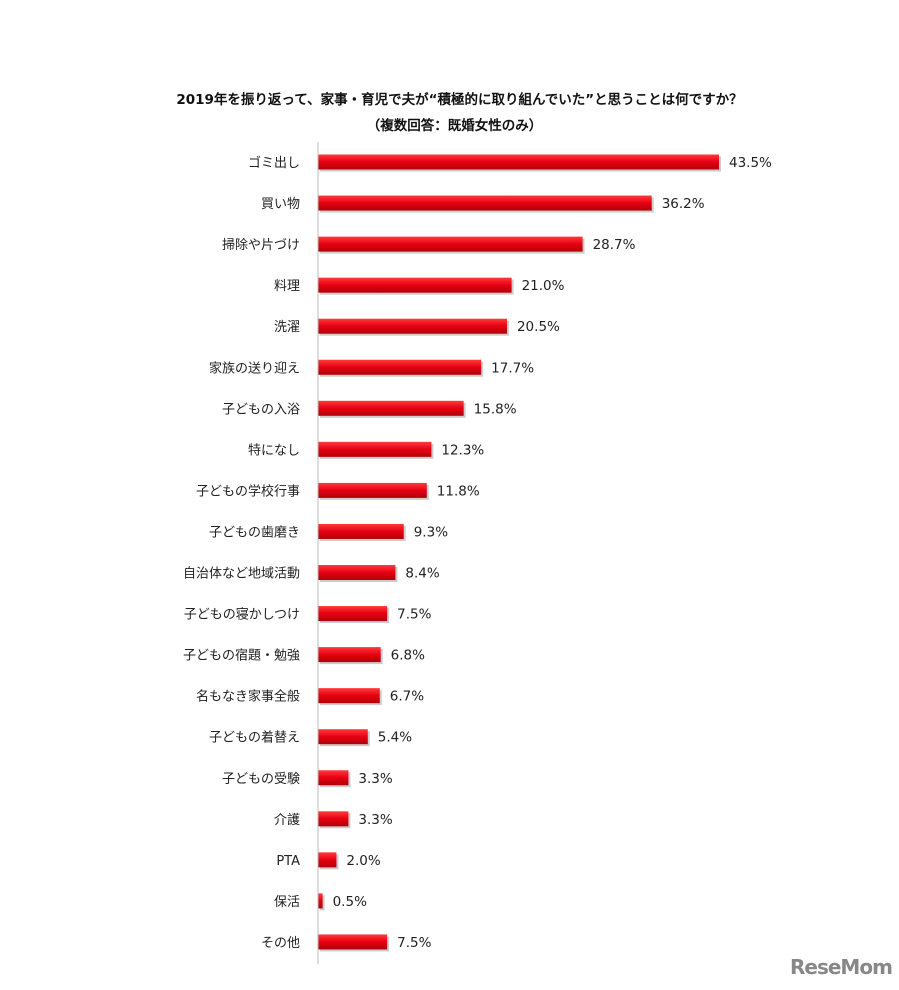 This screenshot has height=990, width=899. I want to click on category-label: 家族の送り迎え, so click(254, 368).